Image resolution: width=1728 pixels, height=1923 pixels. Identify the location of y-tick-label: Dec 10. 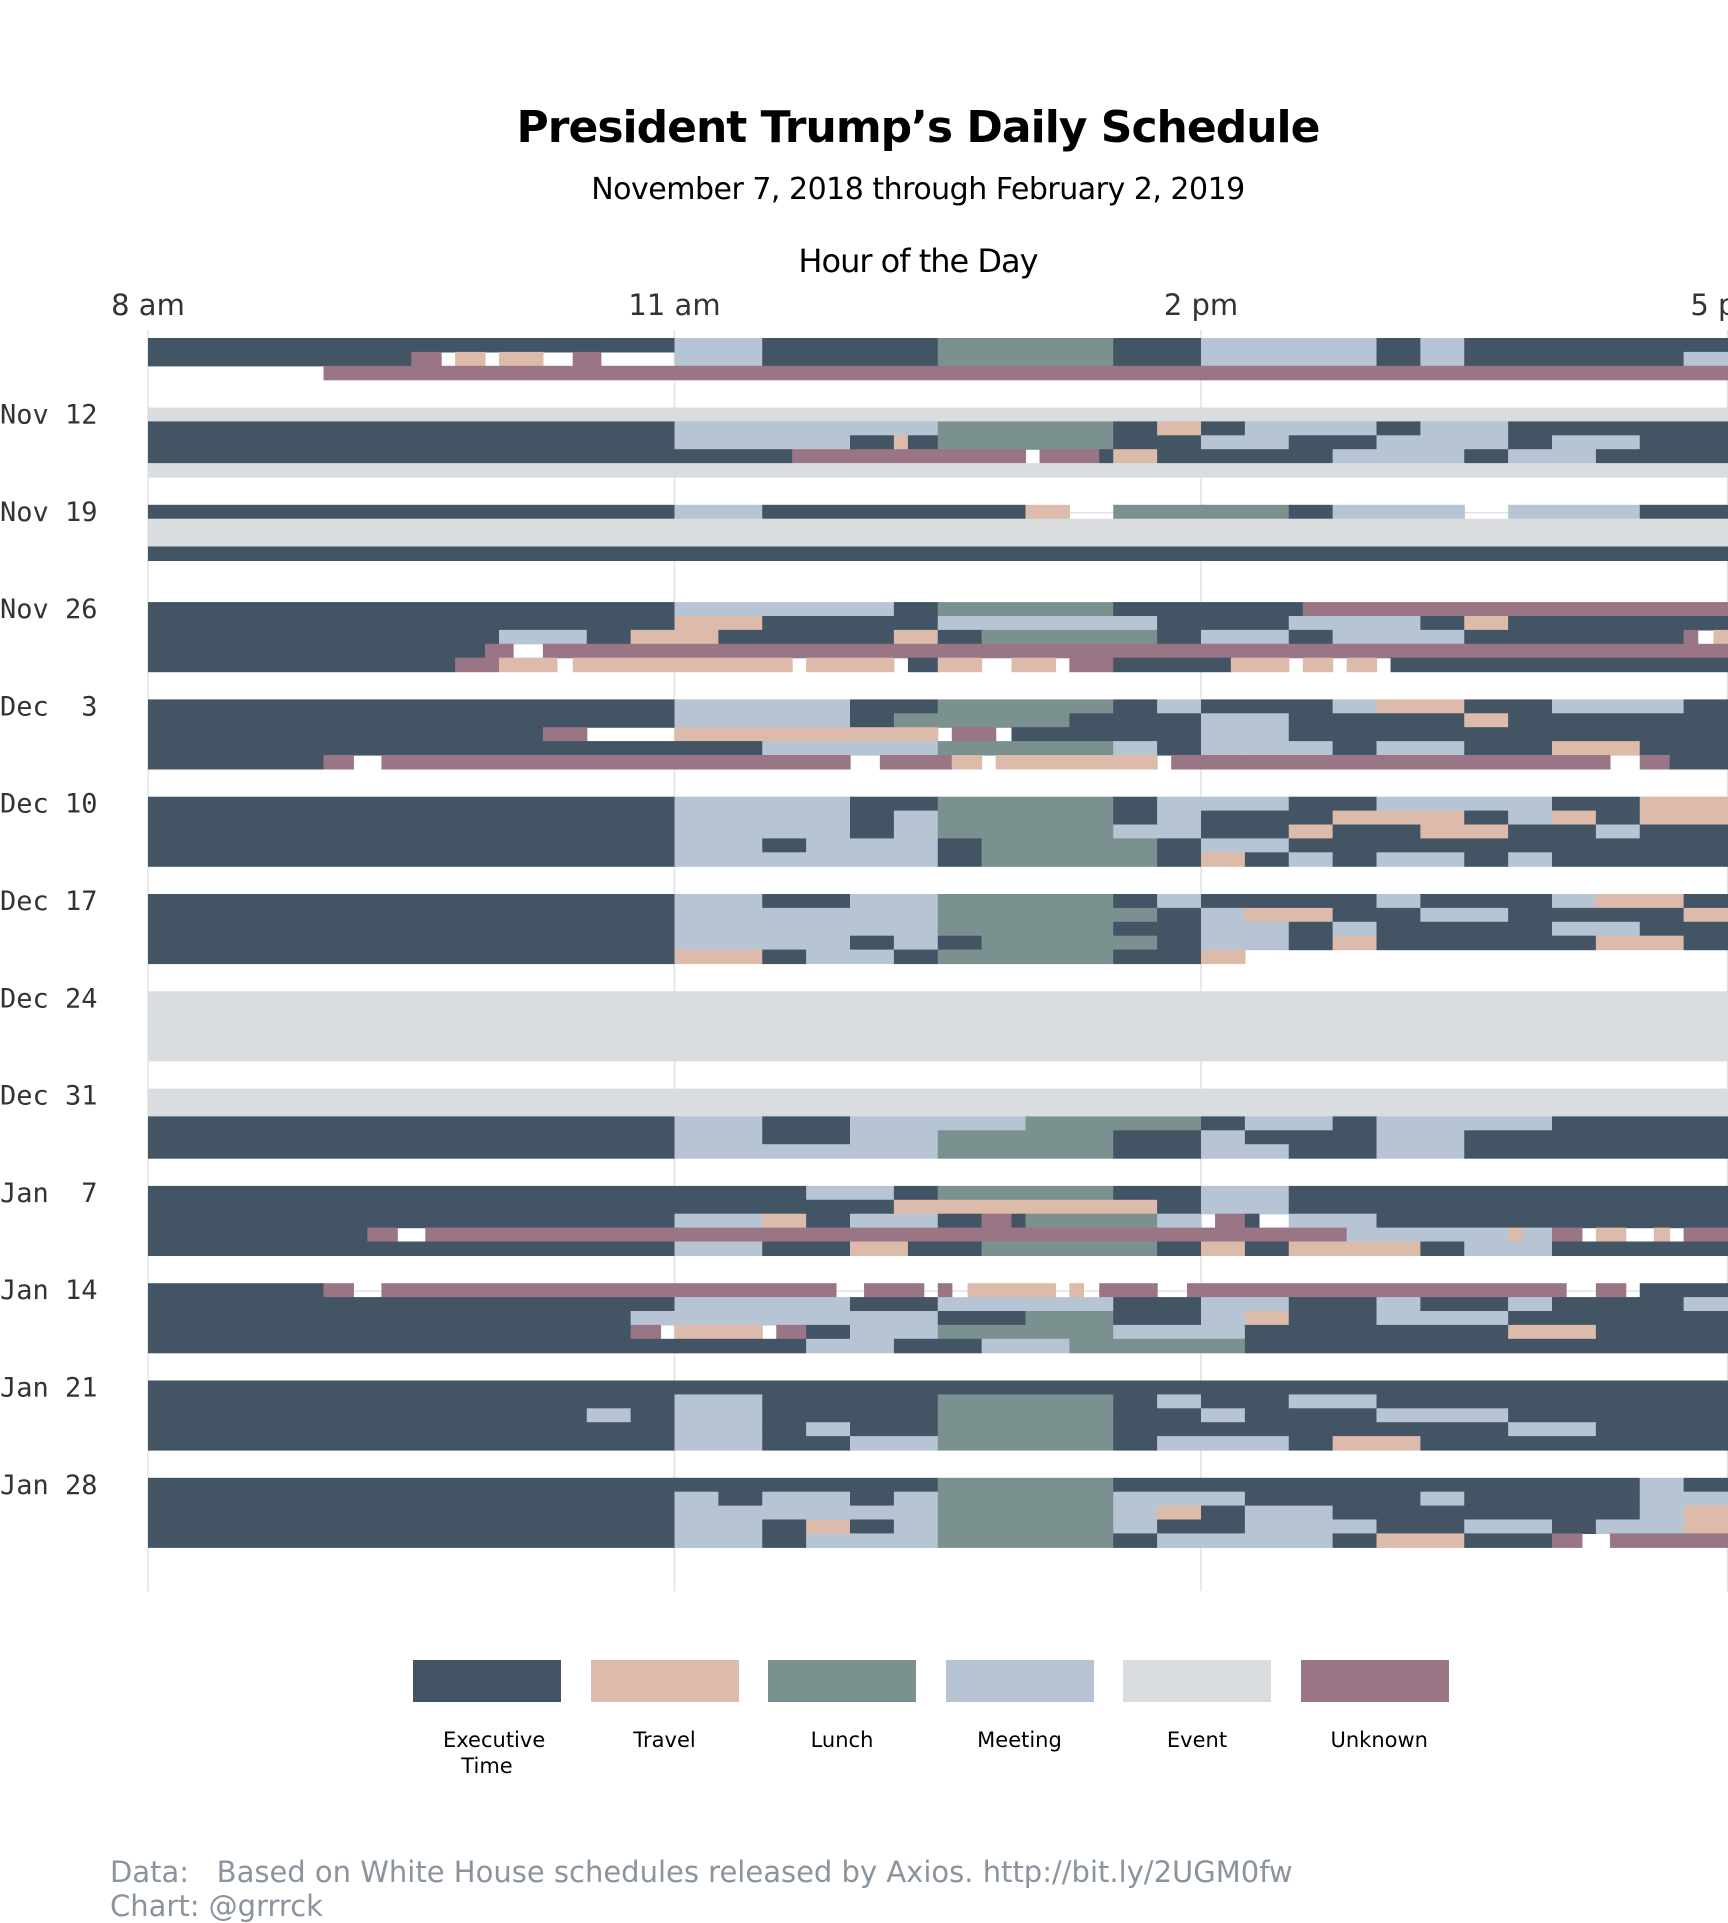
(49, 804).